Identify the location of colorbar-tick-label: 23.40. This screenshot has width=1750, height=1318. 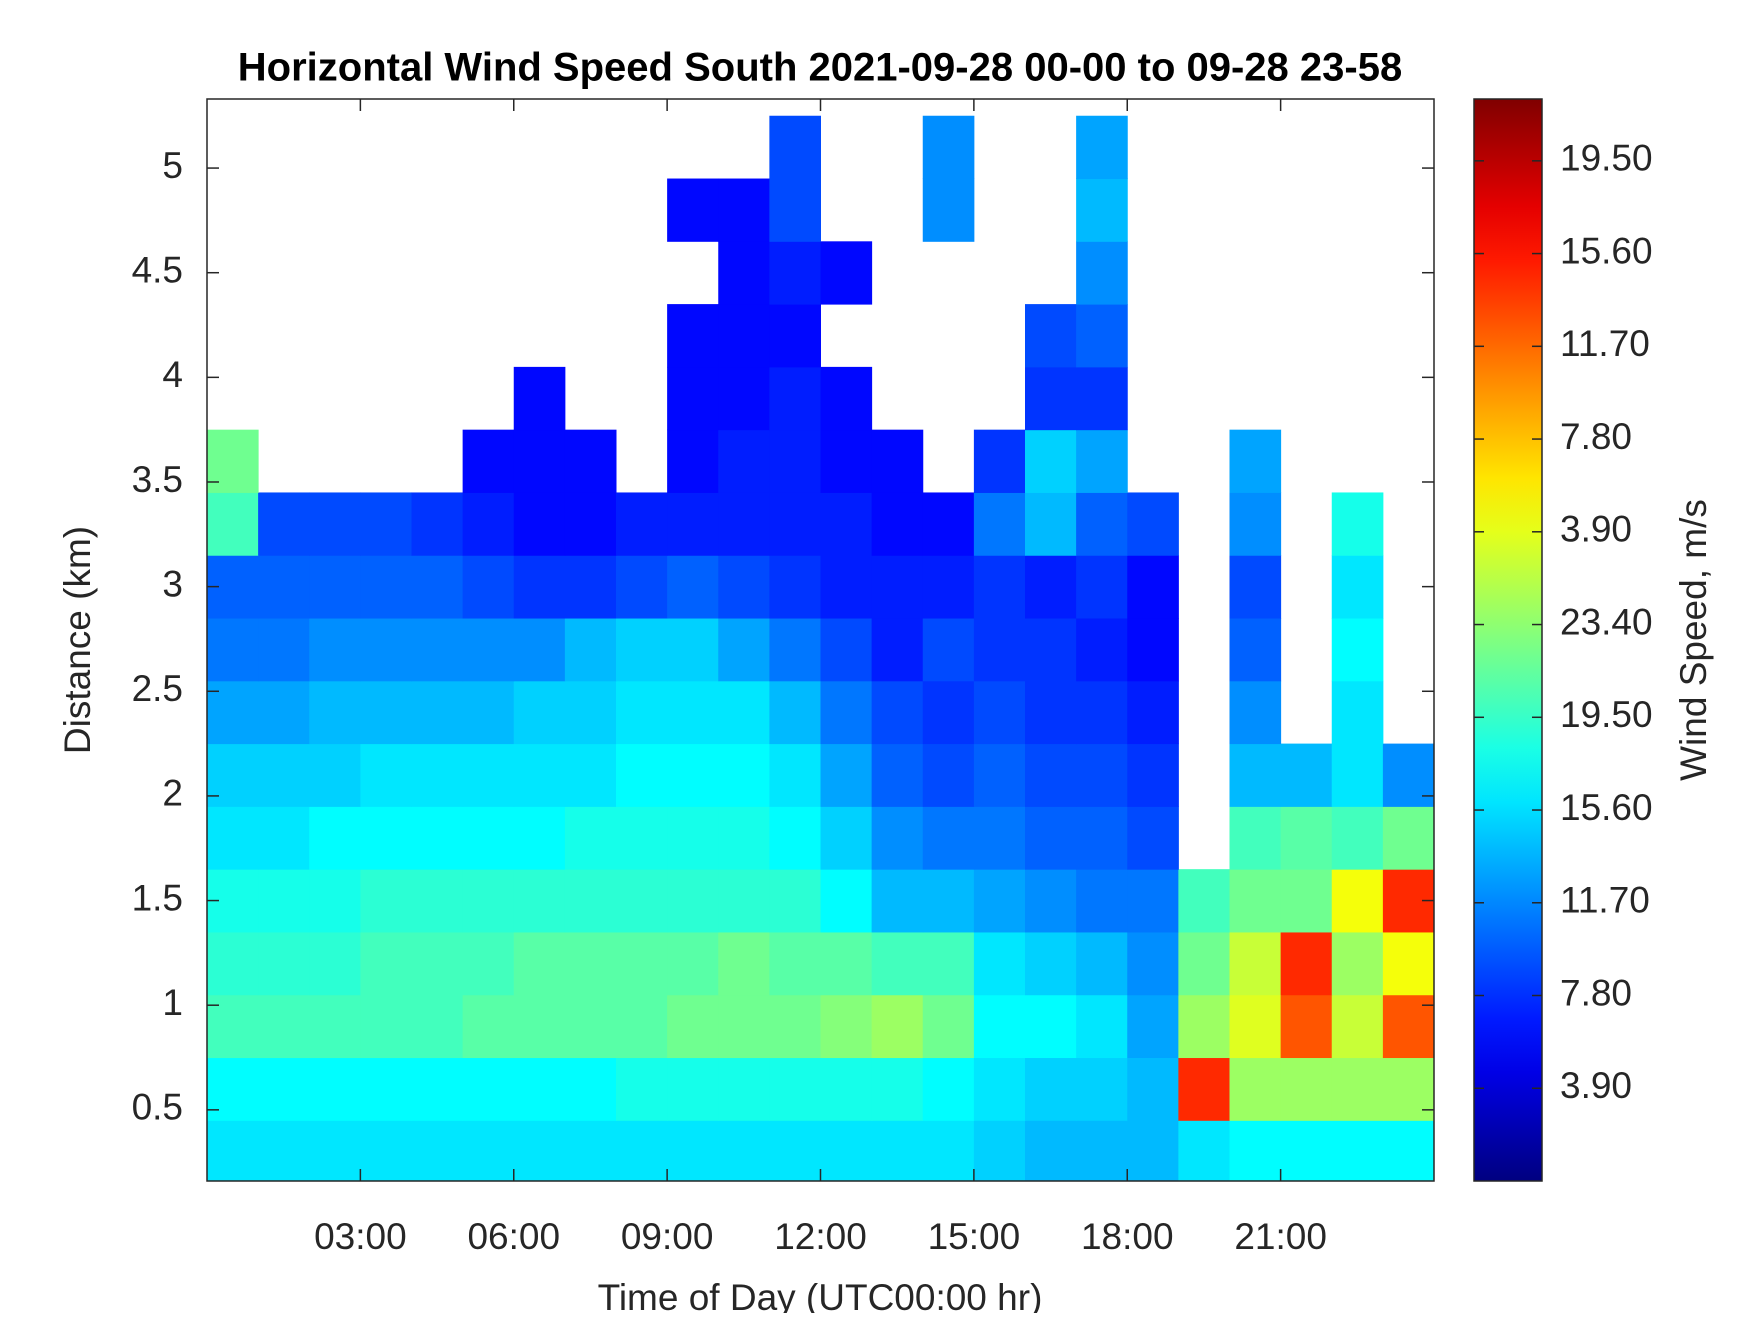
(1606, 621).